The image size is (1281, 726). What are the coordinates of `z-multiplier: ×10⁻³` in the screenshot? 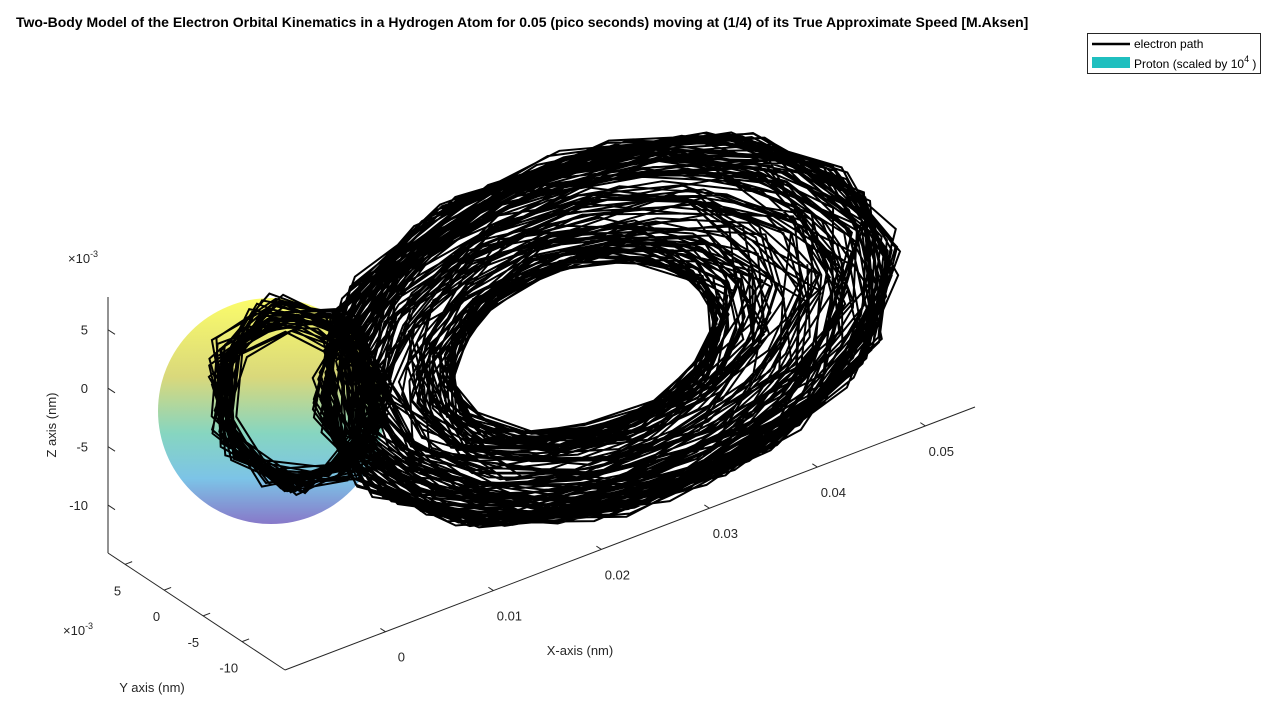 It's located at (83, 257).